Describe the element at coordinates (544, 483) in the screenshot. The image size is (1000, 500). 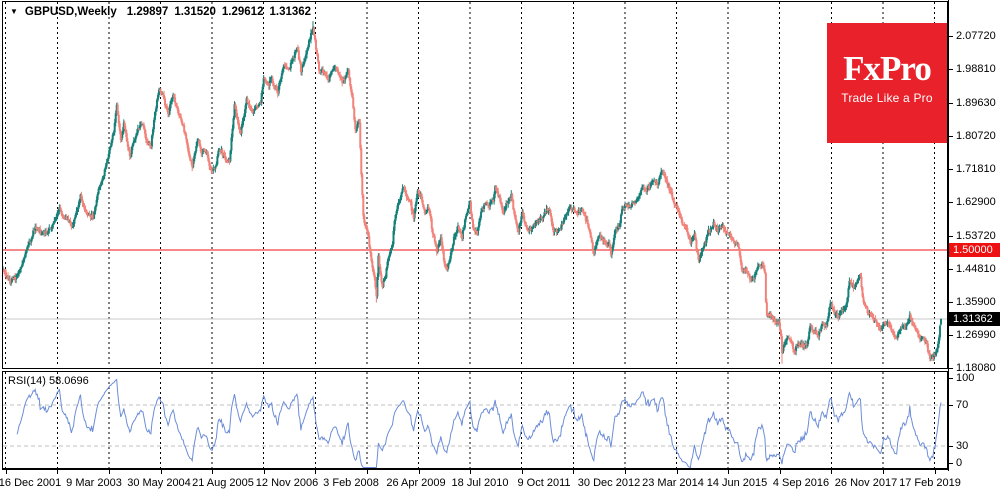
I see `date-tick-label: 9 Oct 2011` at that location.